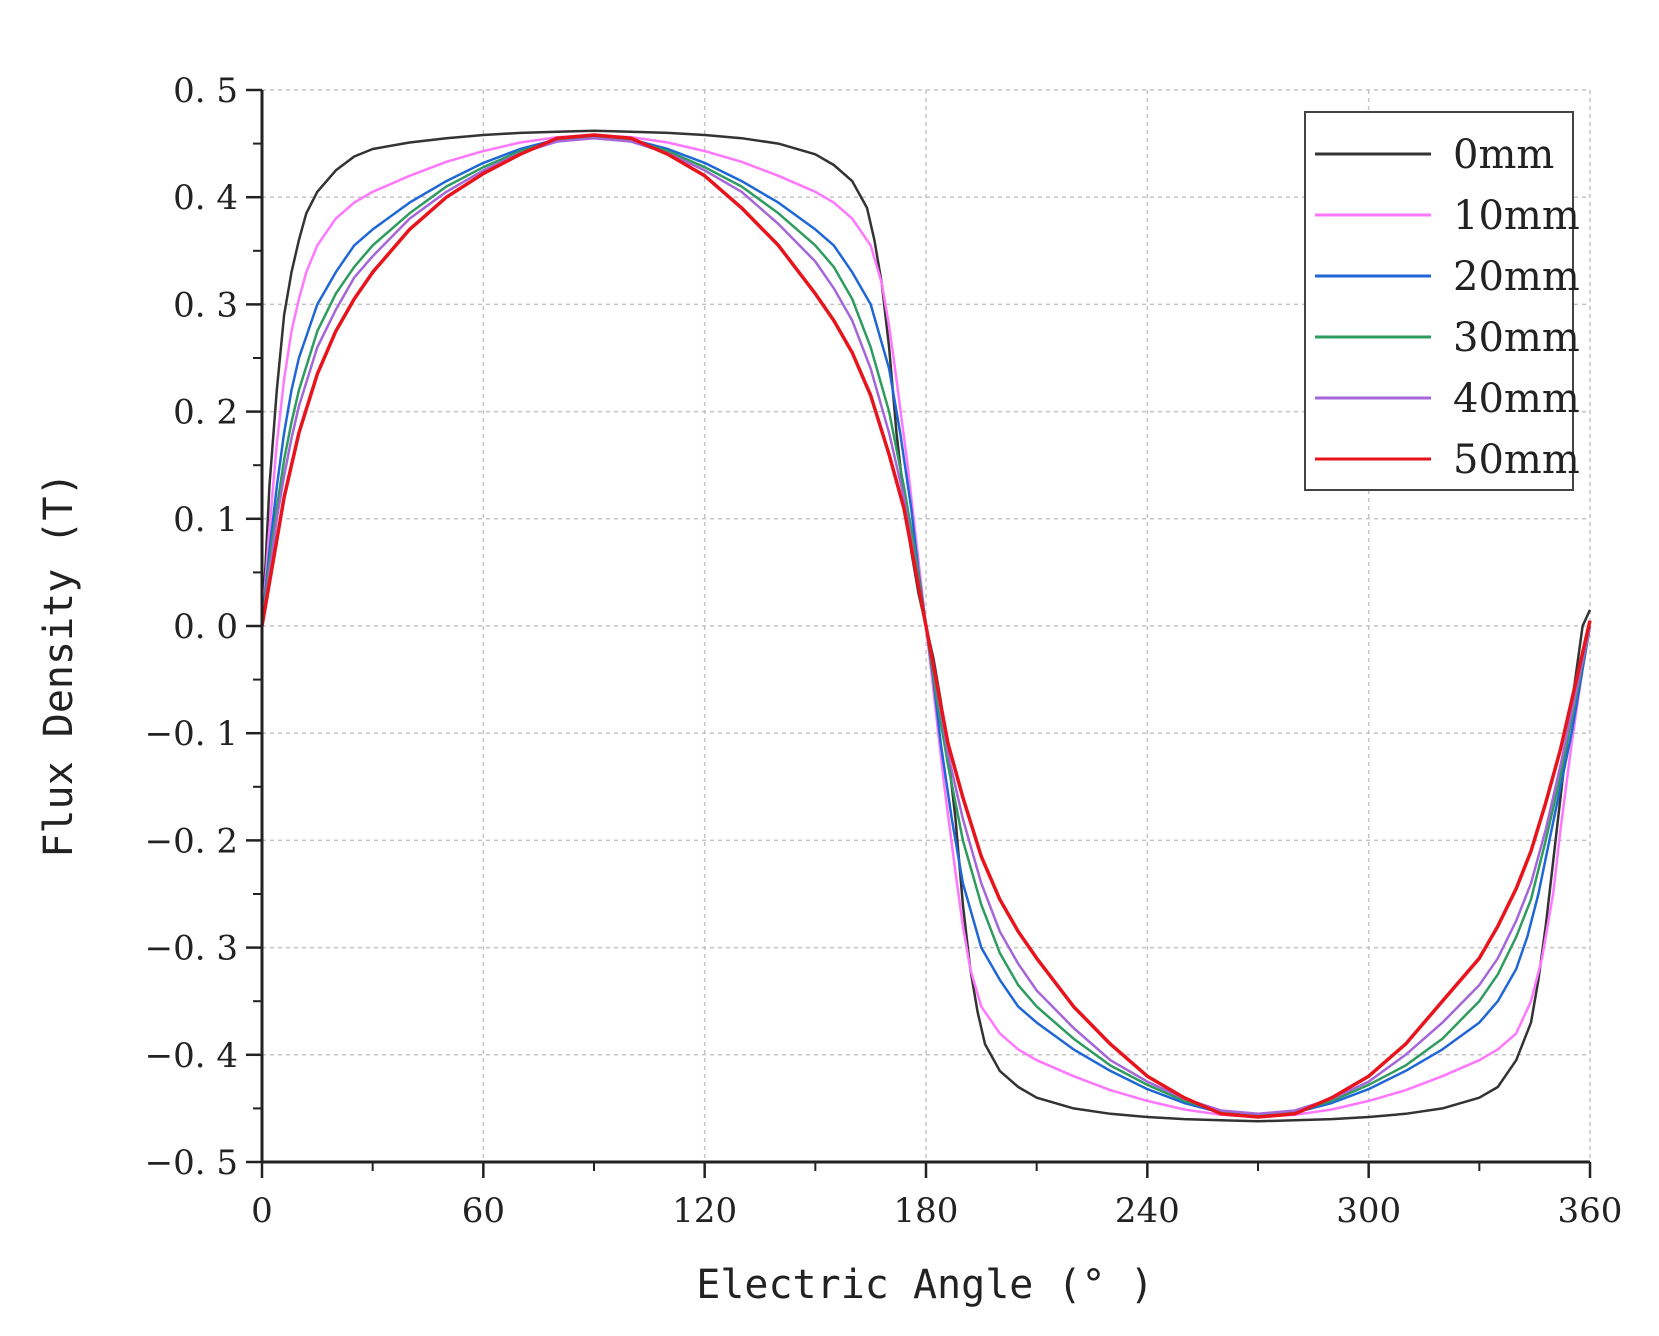 Image resolution: width=1659 pixels, height=1336 pixels. What do you see at coordinates (205, 520) in the screenshot?
I see `y-tick-label: 0. 1` at bounding box center [205, 520].